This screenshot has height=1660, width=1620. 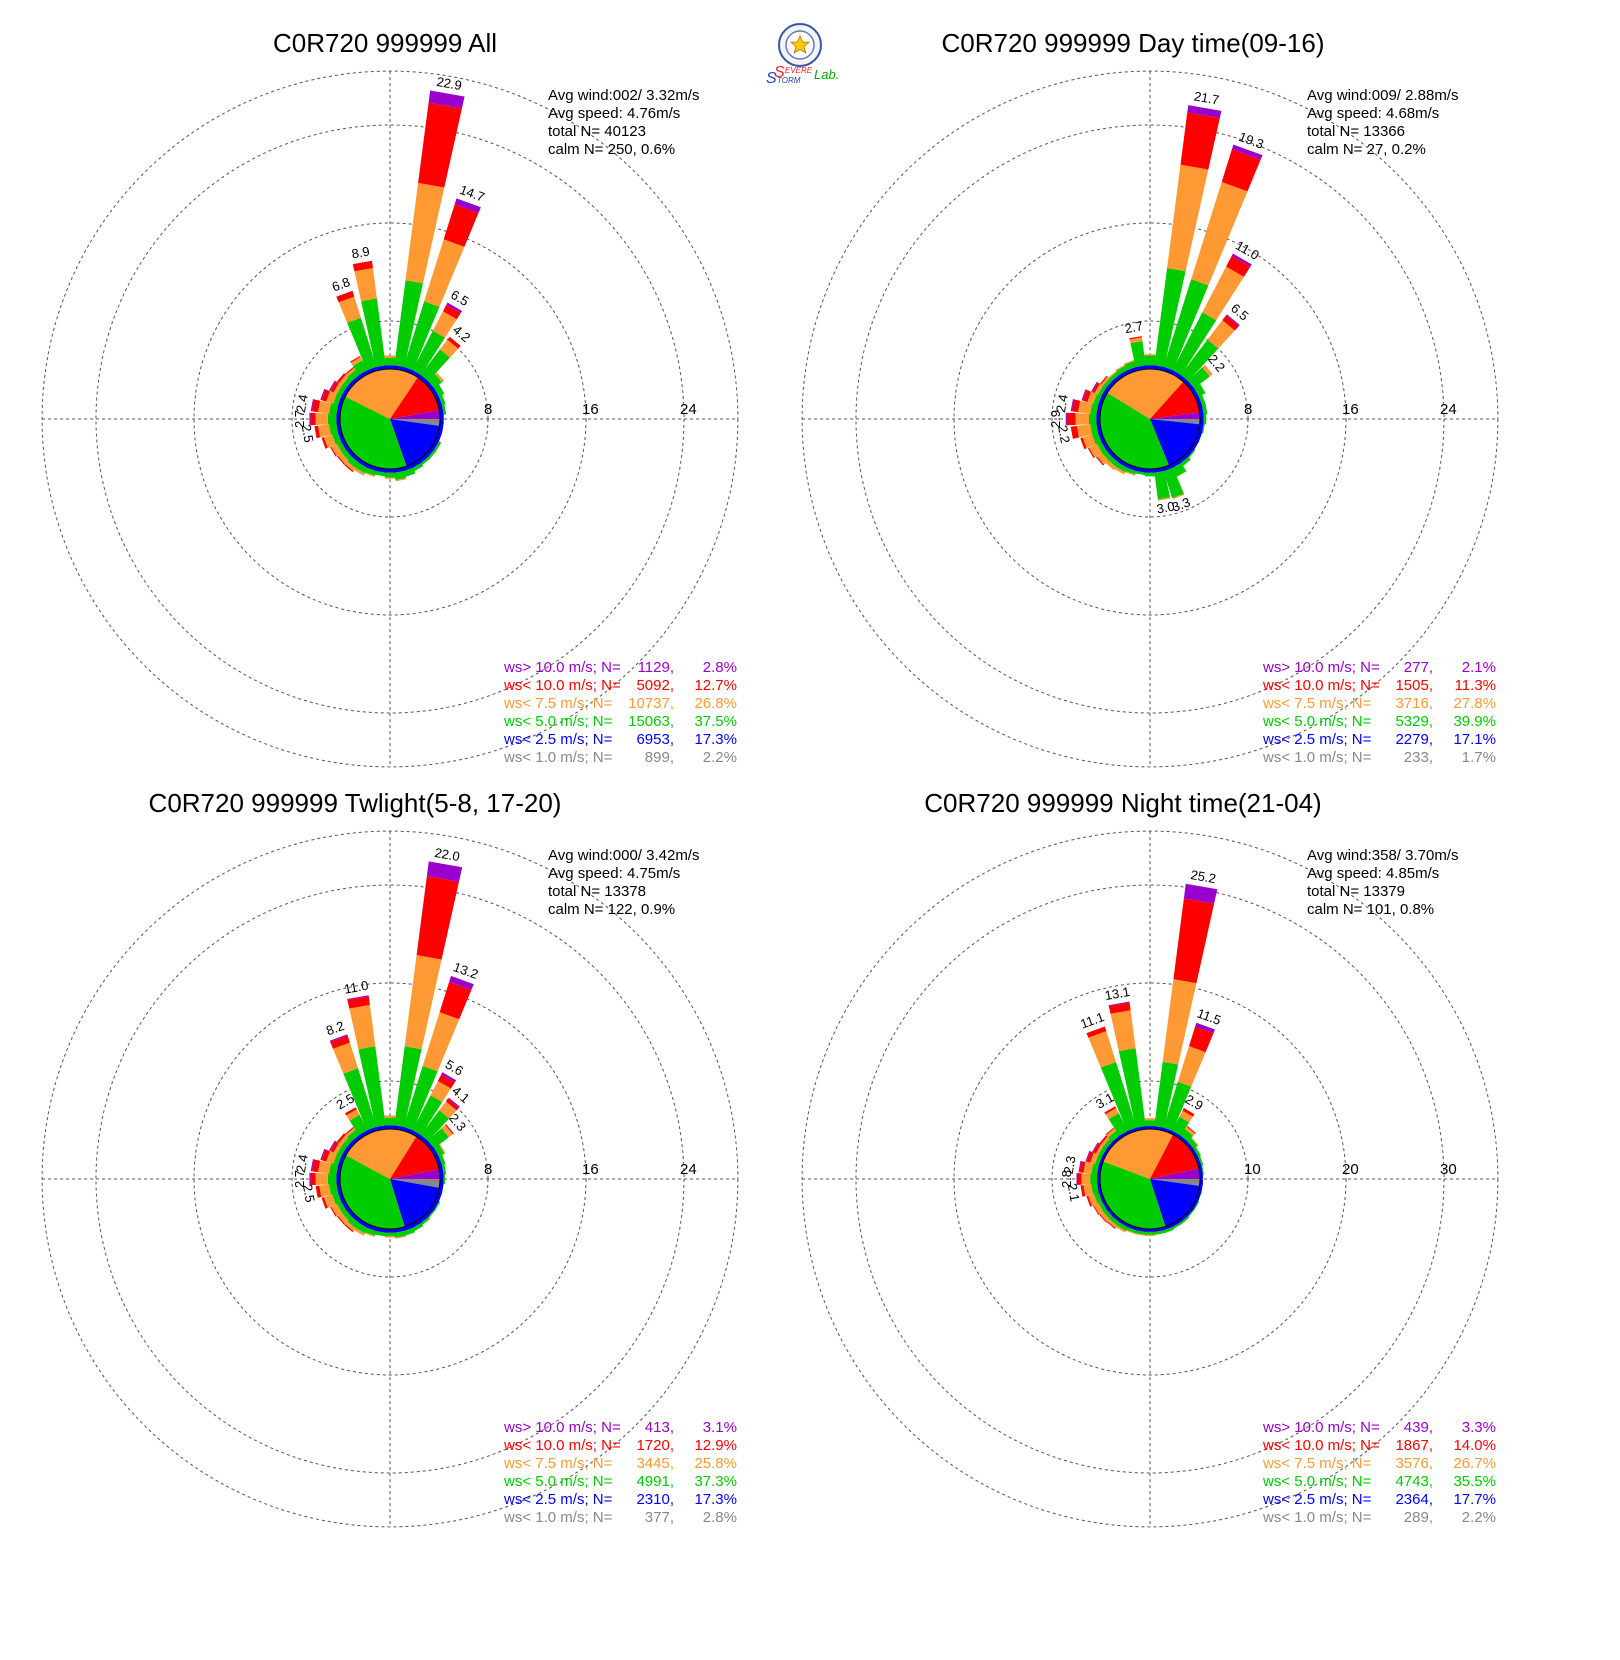 I want to click on direction-bar-330: 3.1, so click(x=1111, y=1114).